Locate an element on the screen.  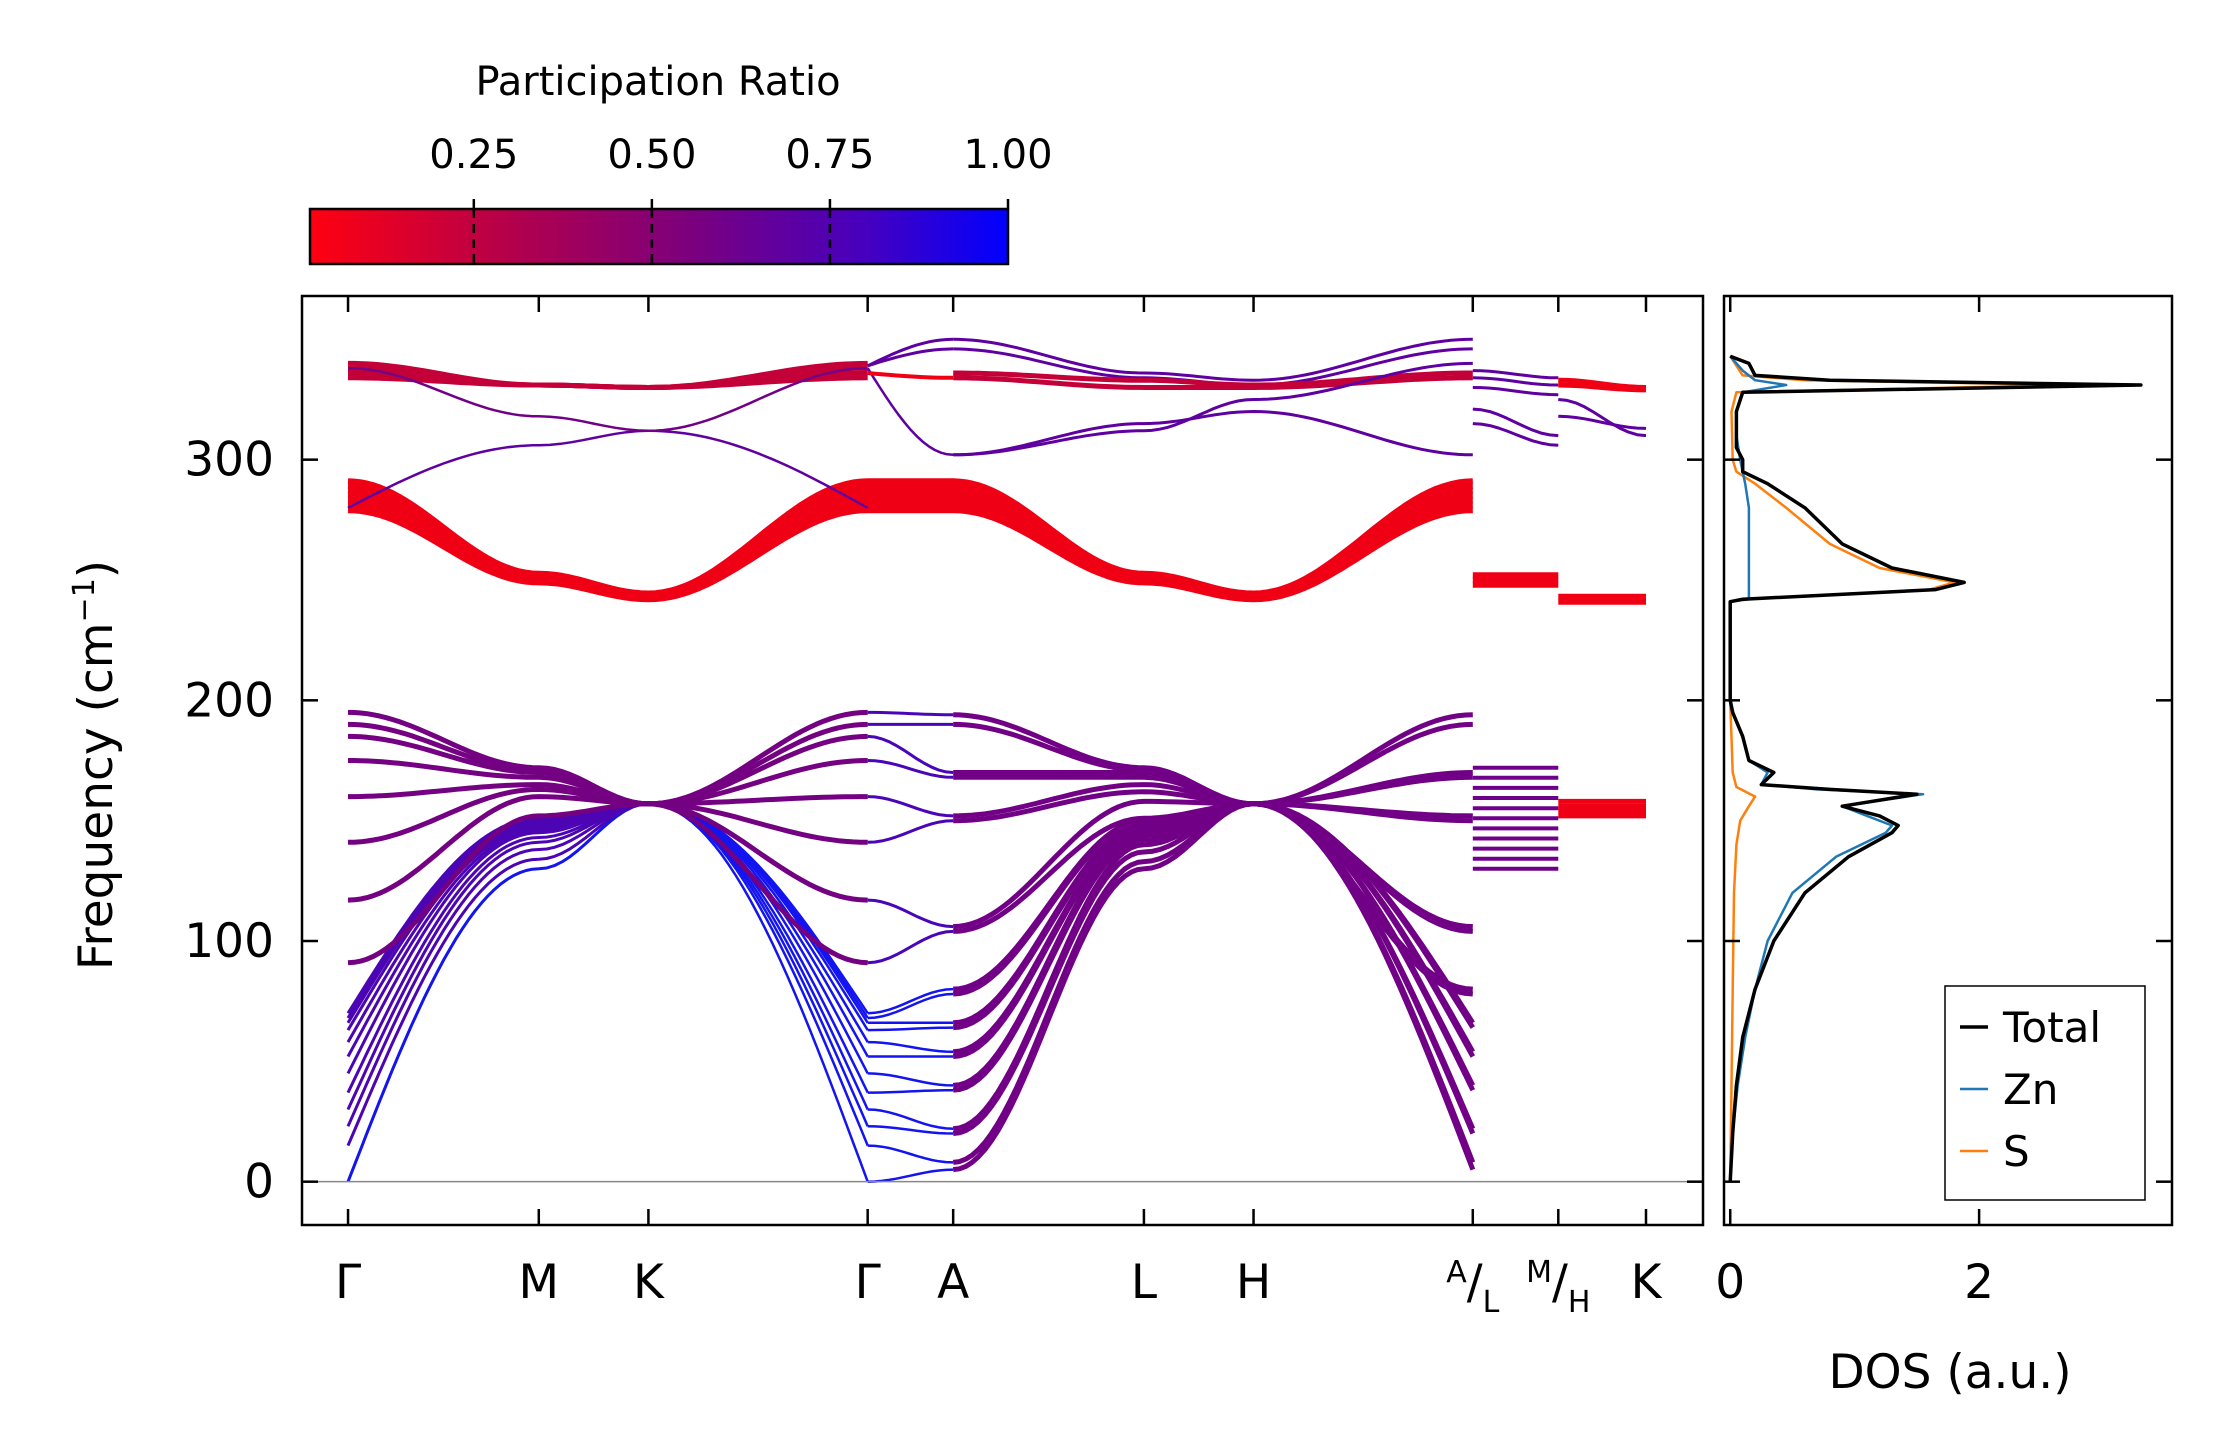
kpoint-label: A is located at coordinates (953, 1282).